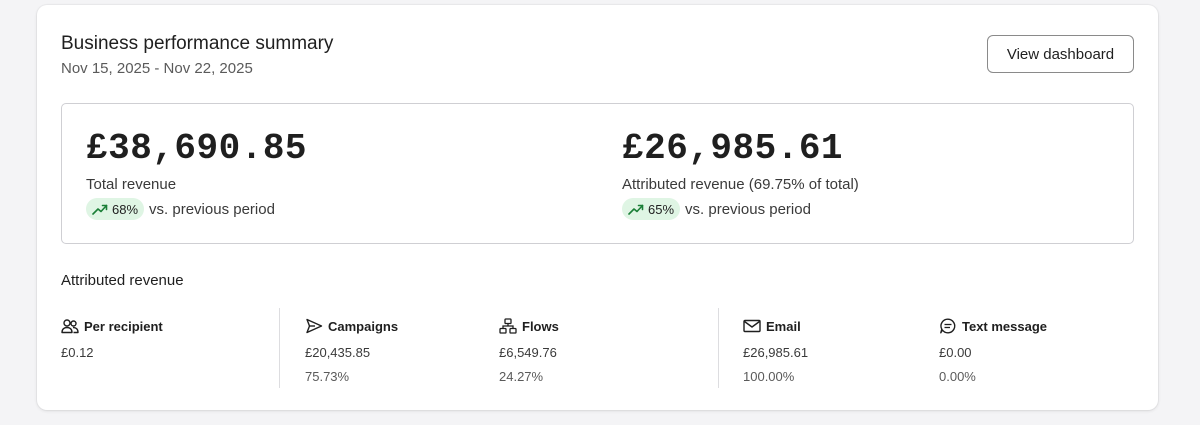  What do you see at coordinates (733, 148) in the screenshot?
I see `attributed-revenue-value: £26,985.61` at bounding box center [733, 148].